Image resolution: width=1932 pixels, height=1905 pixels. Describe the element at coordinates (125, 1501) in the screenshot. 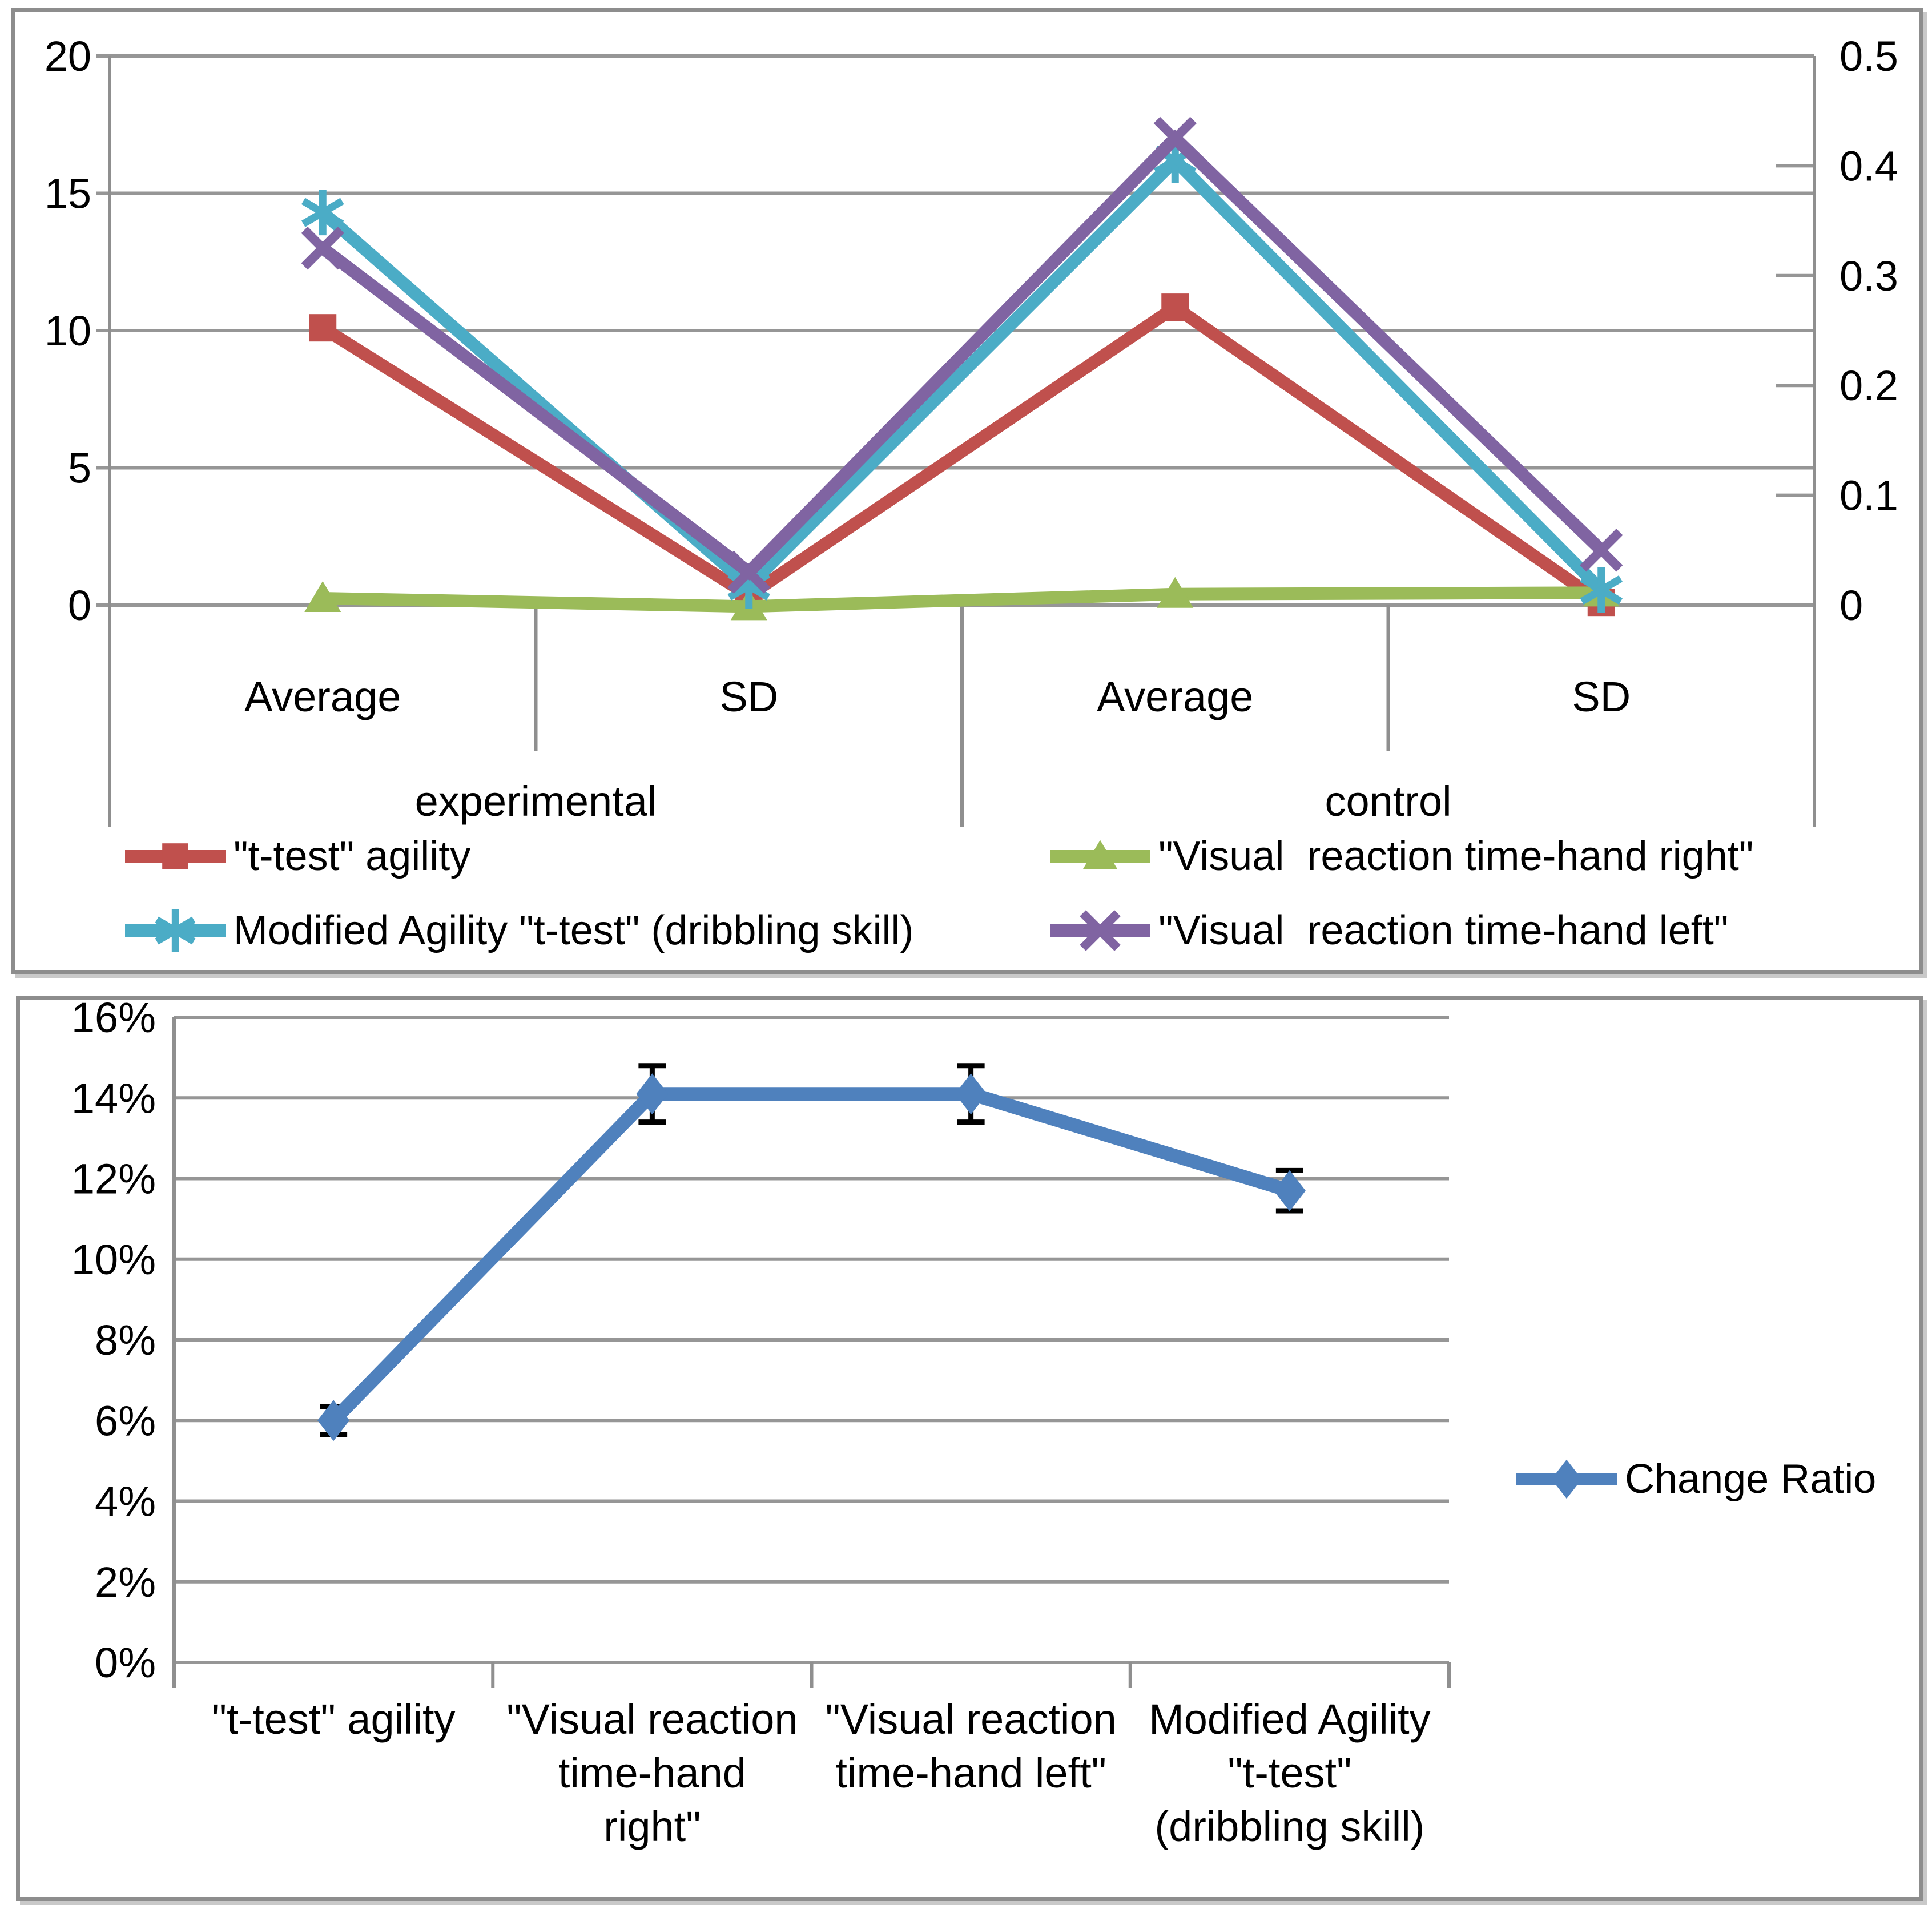

I see `y-axis-tick-label: 4%` at that location.